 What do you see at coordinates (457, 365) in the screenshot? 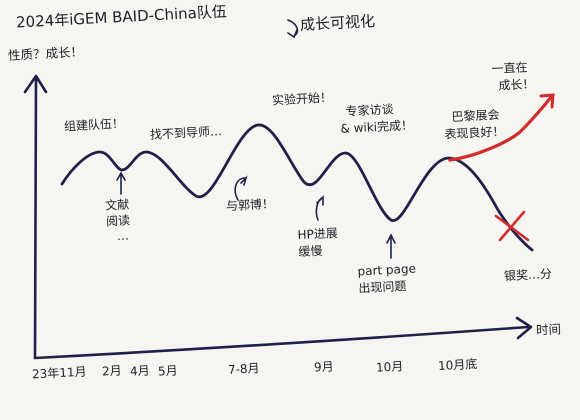
I see `x-tick-oct-end: 10月底` at bounding box center [457, 365].